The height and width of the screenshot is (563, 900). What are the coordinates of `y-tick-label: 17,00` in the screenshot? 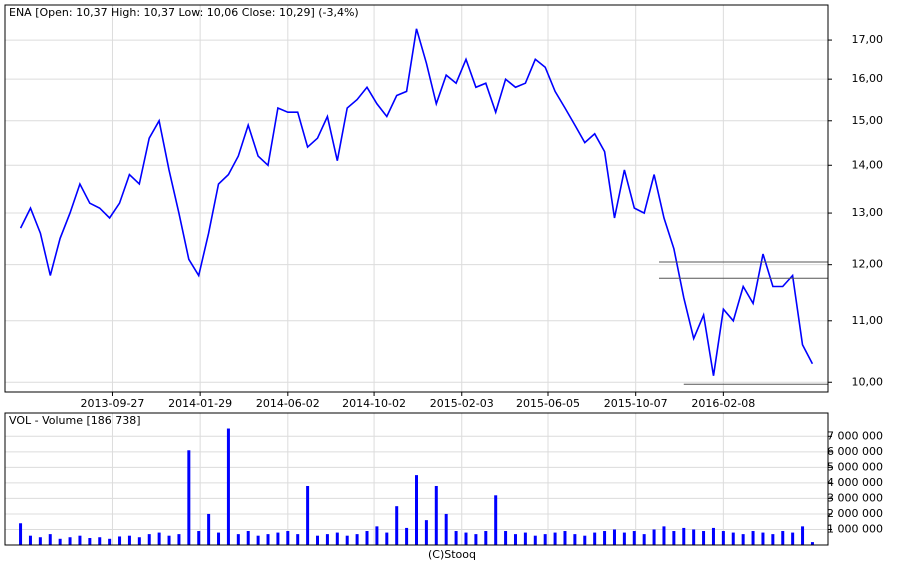 It's located at (868, 39).